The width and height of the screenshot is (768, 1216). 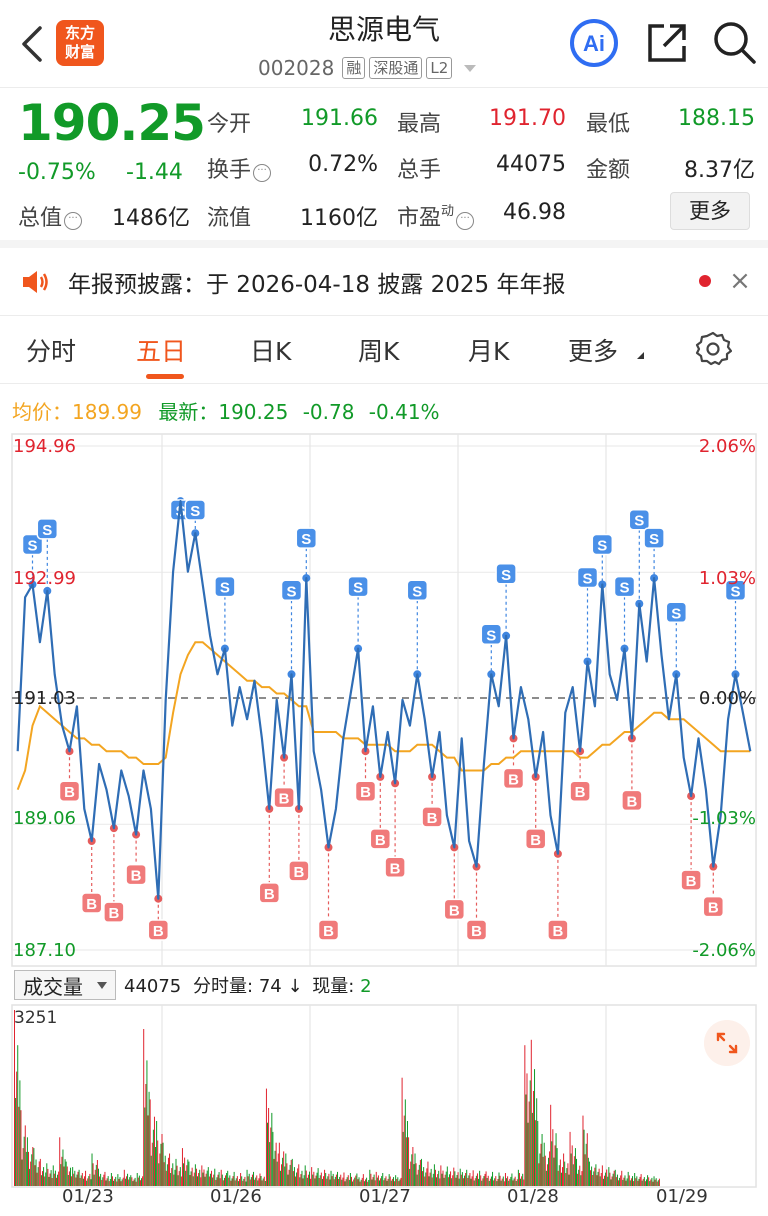 What do you see at coordinates (32, 44) in the screenshot?
I see `back-arrow-icon` at bounding box center [32, 44].